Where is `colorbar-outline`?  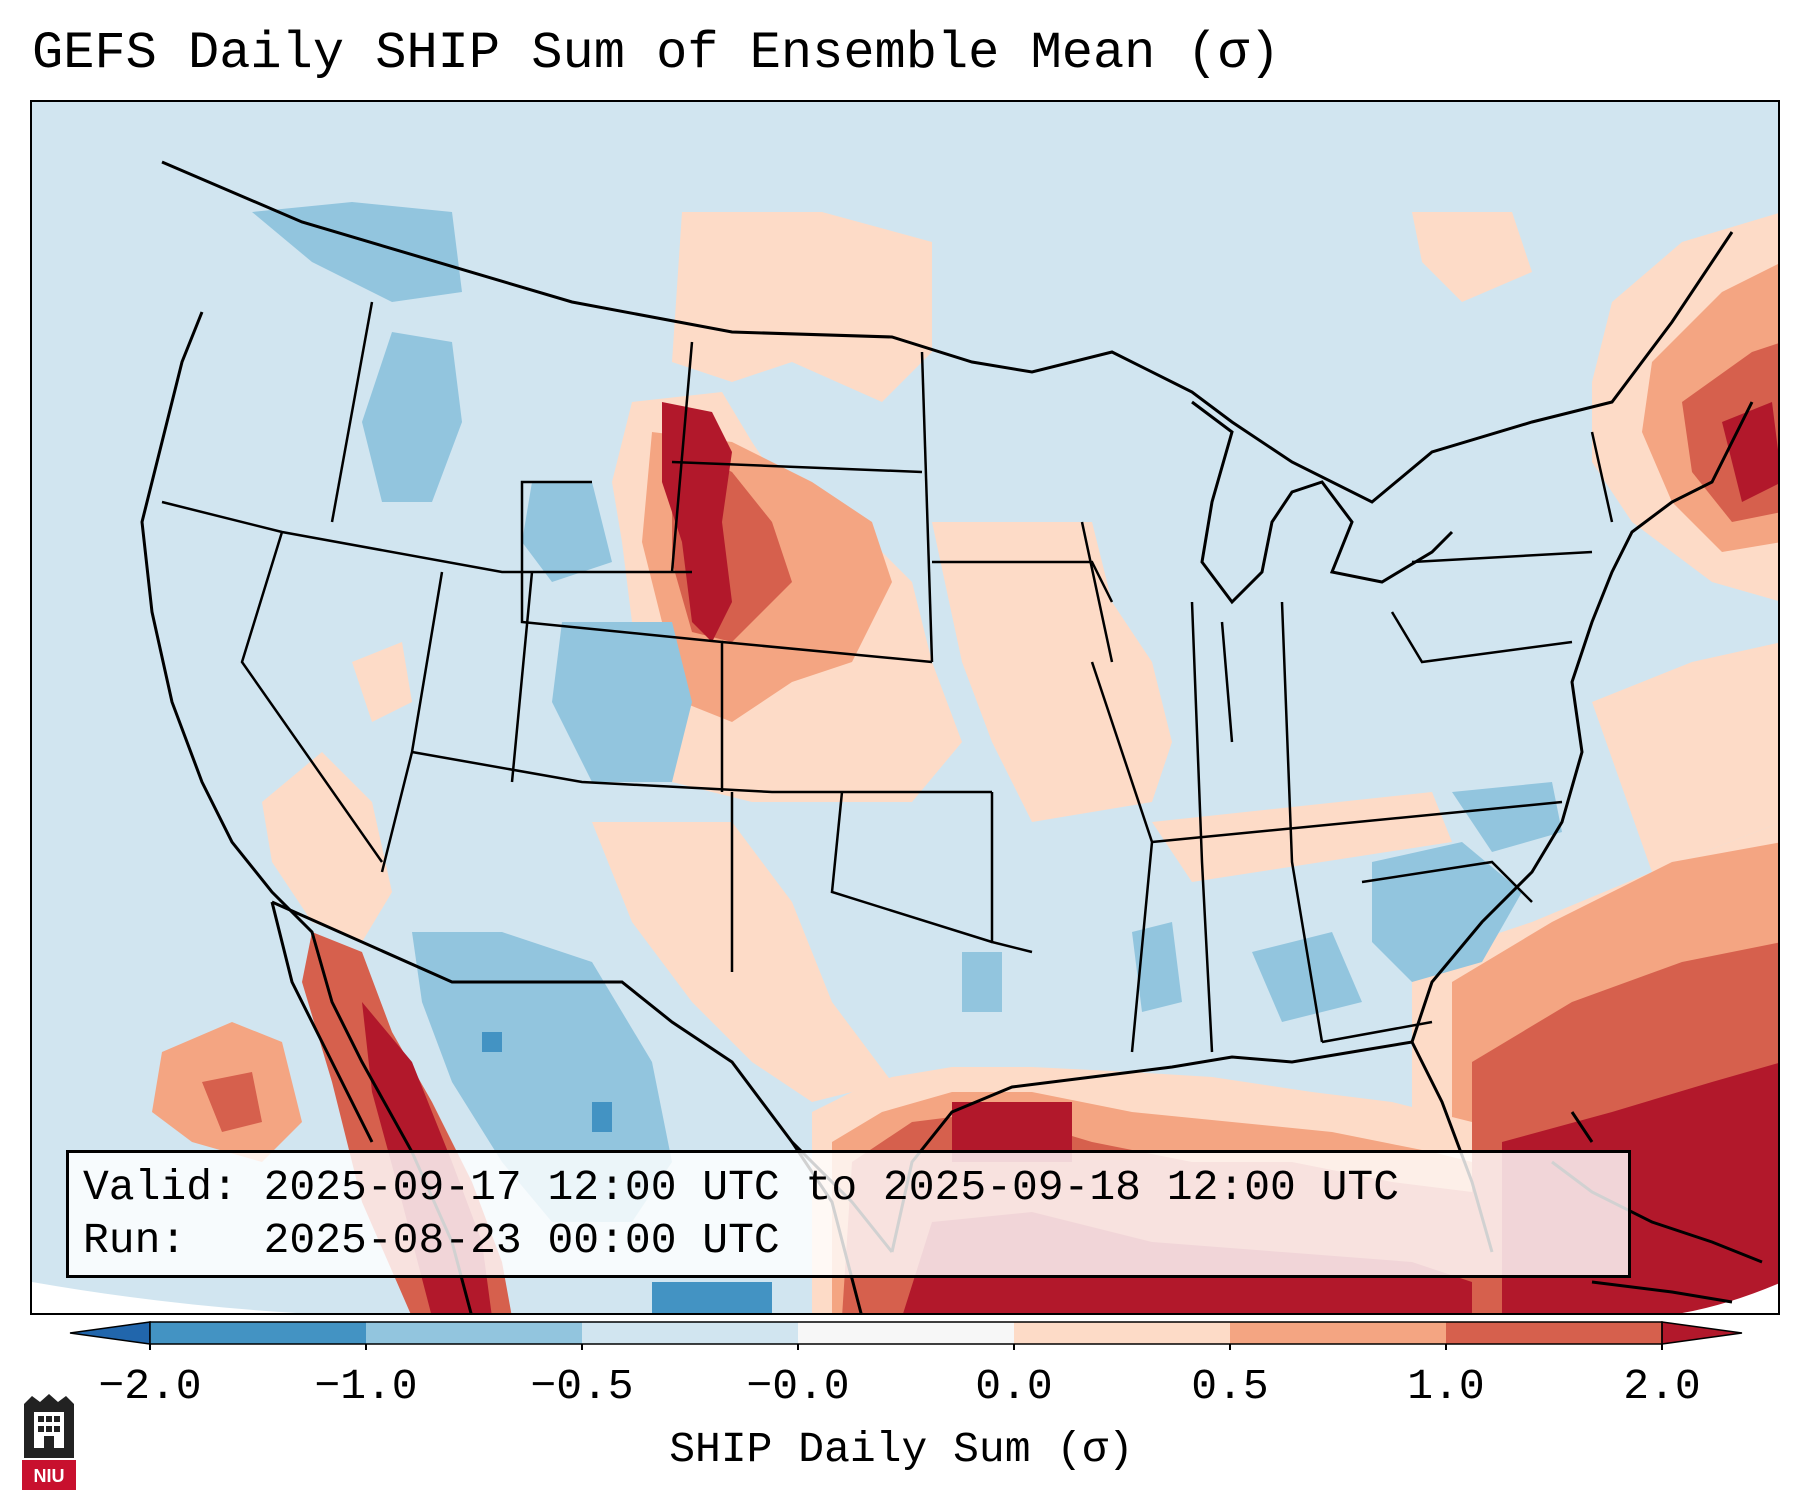
colorbar-outline is located at coordinates (906, 1333).